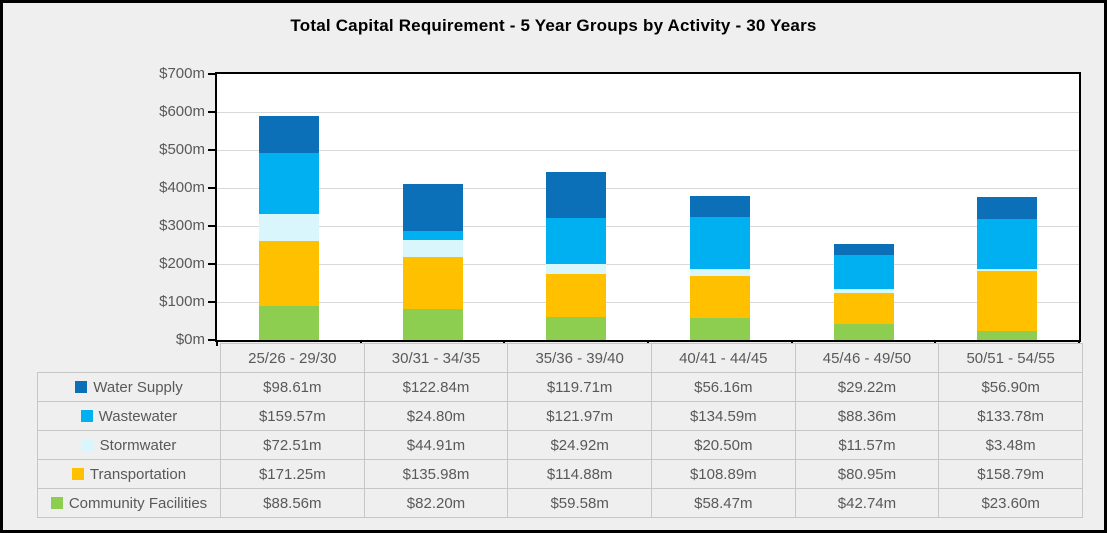 This screenshot has height=533, width=1107. Describe the element at coordinates (867, 387) in the screenshot. I see `table-value-cell: $29.22m` at that location.